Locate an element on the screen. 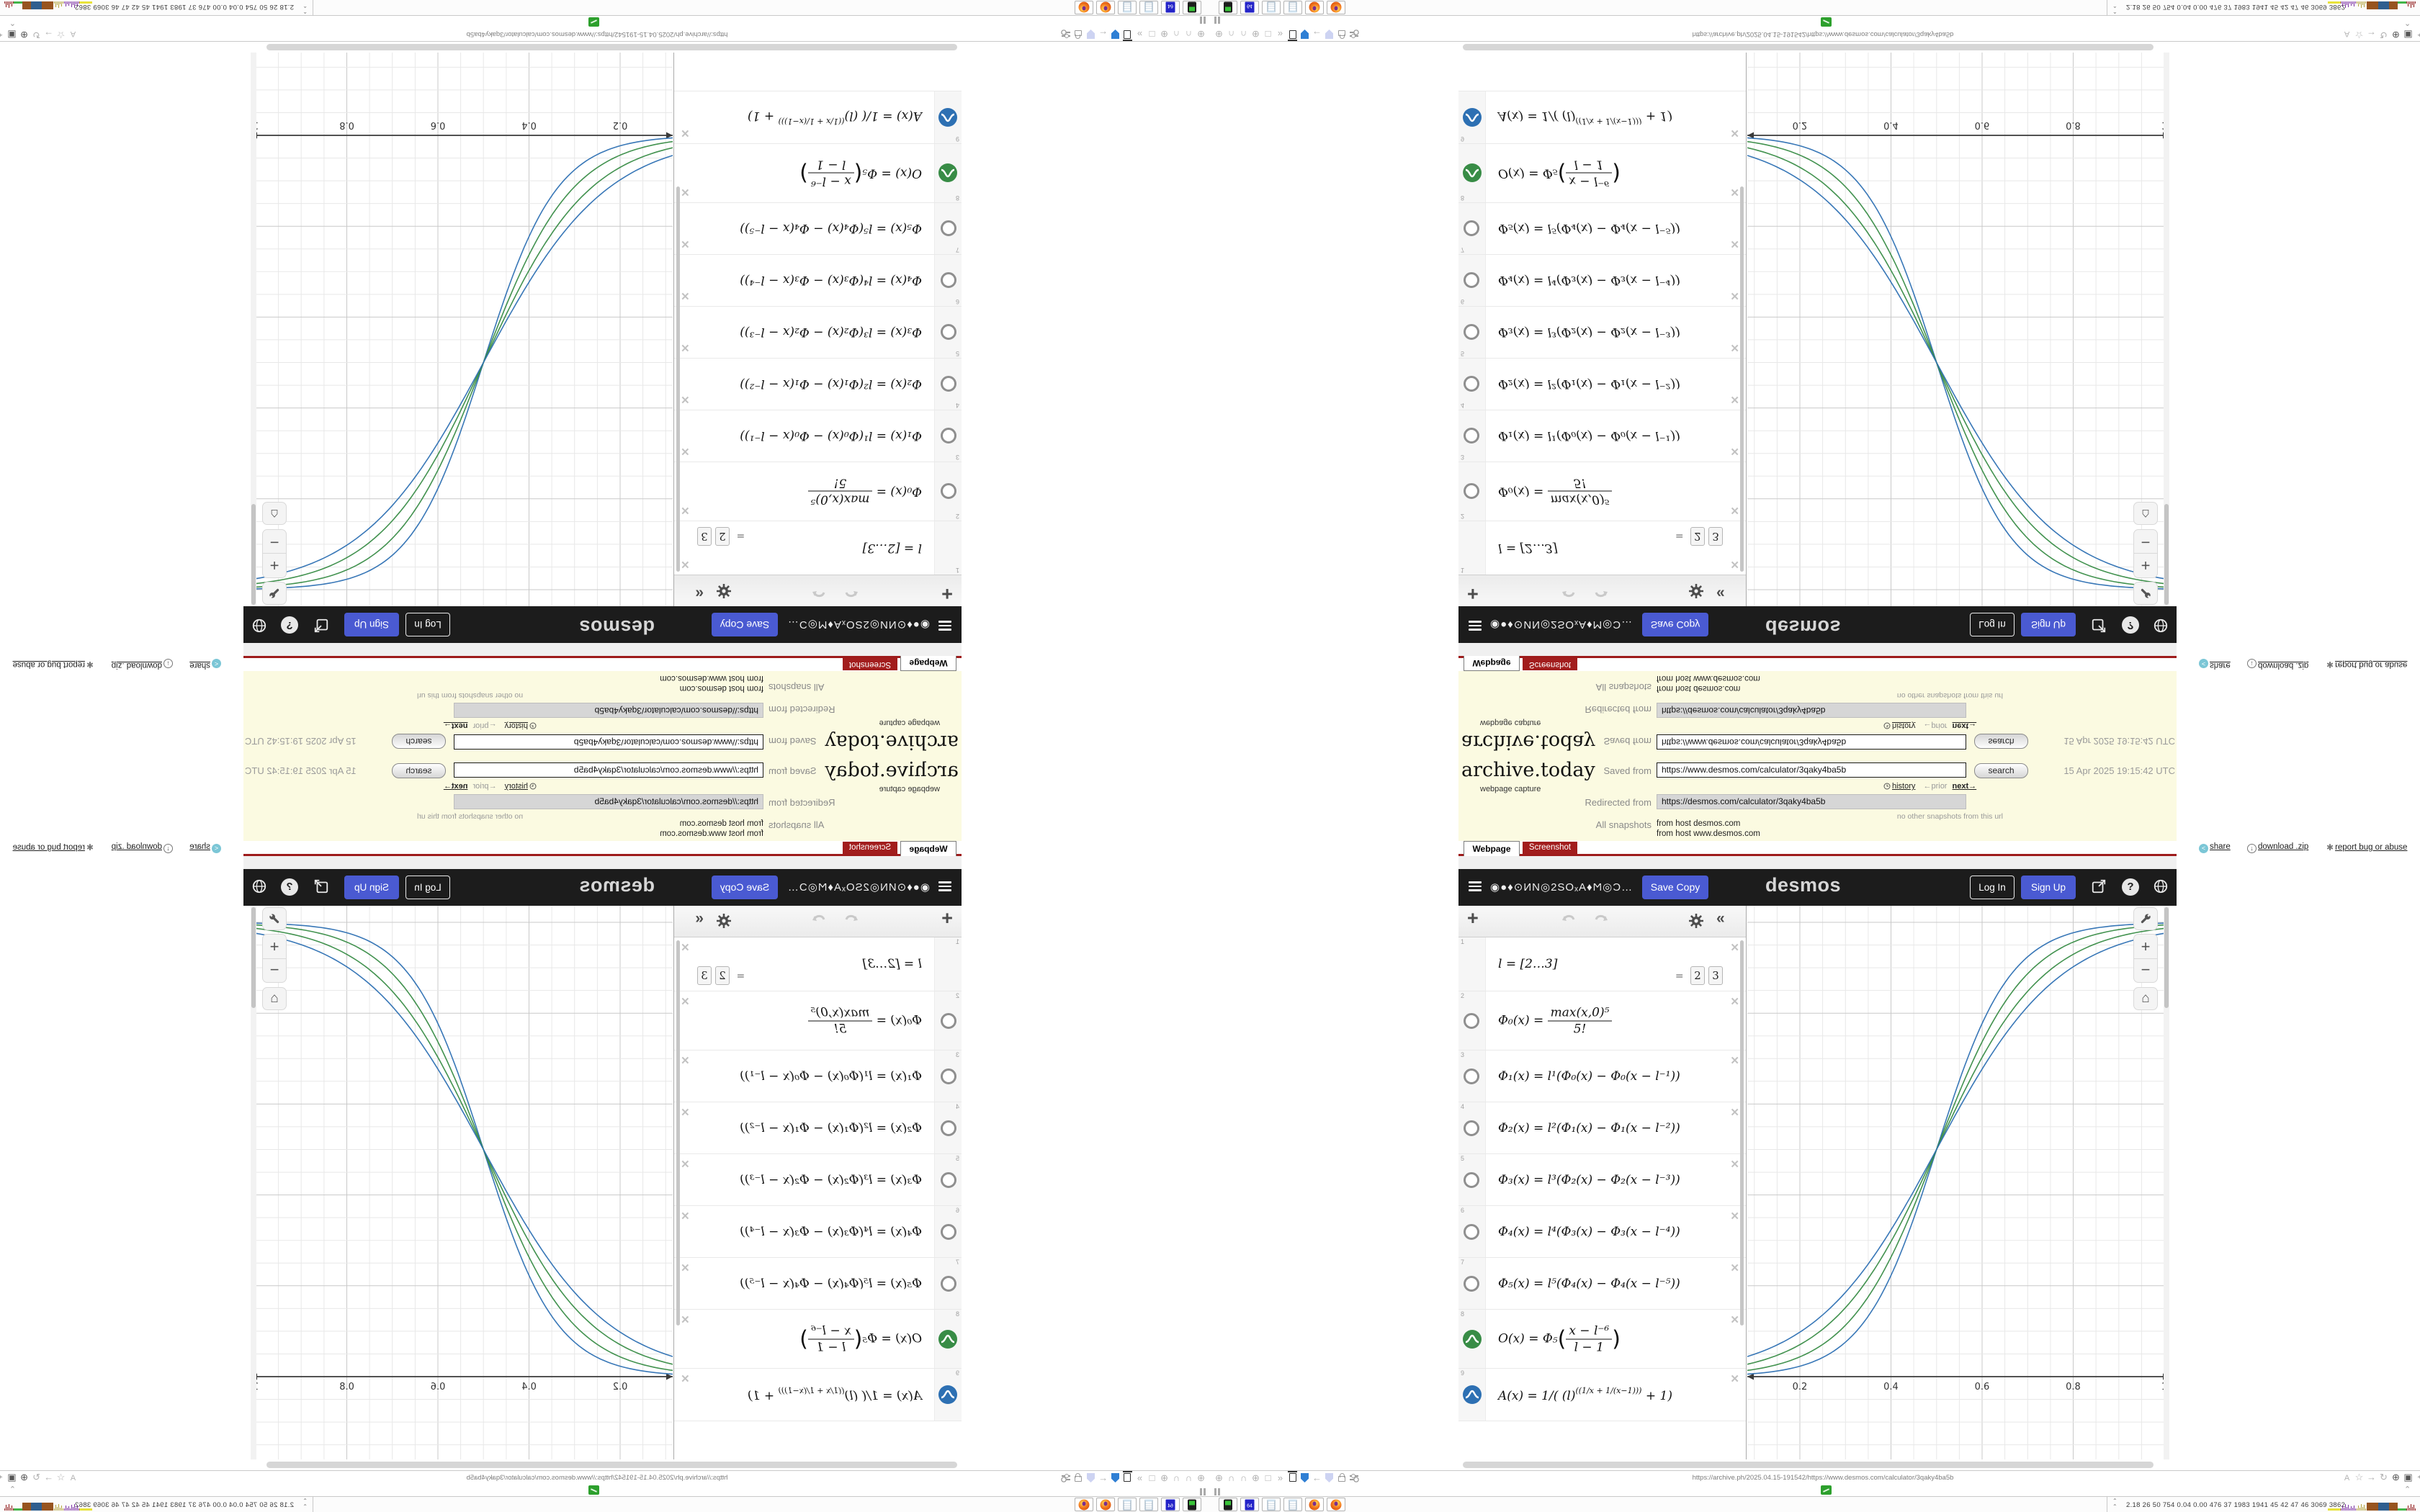 This screenshot has width=2420, height=1512. tab-webpage: Webpage is located at coordinates (1492, 663).